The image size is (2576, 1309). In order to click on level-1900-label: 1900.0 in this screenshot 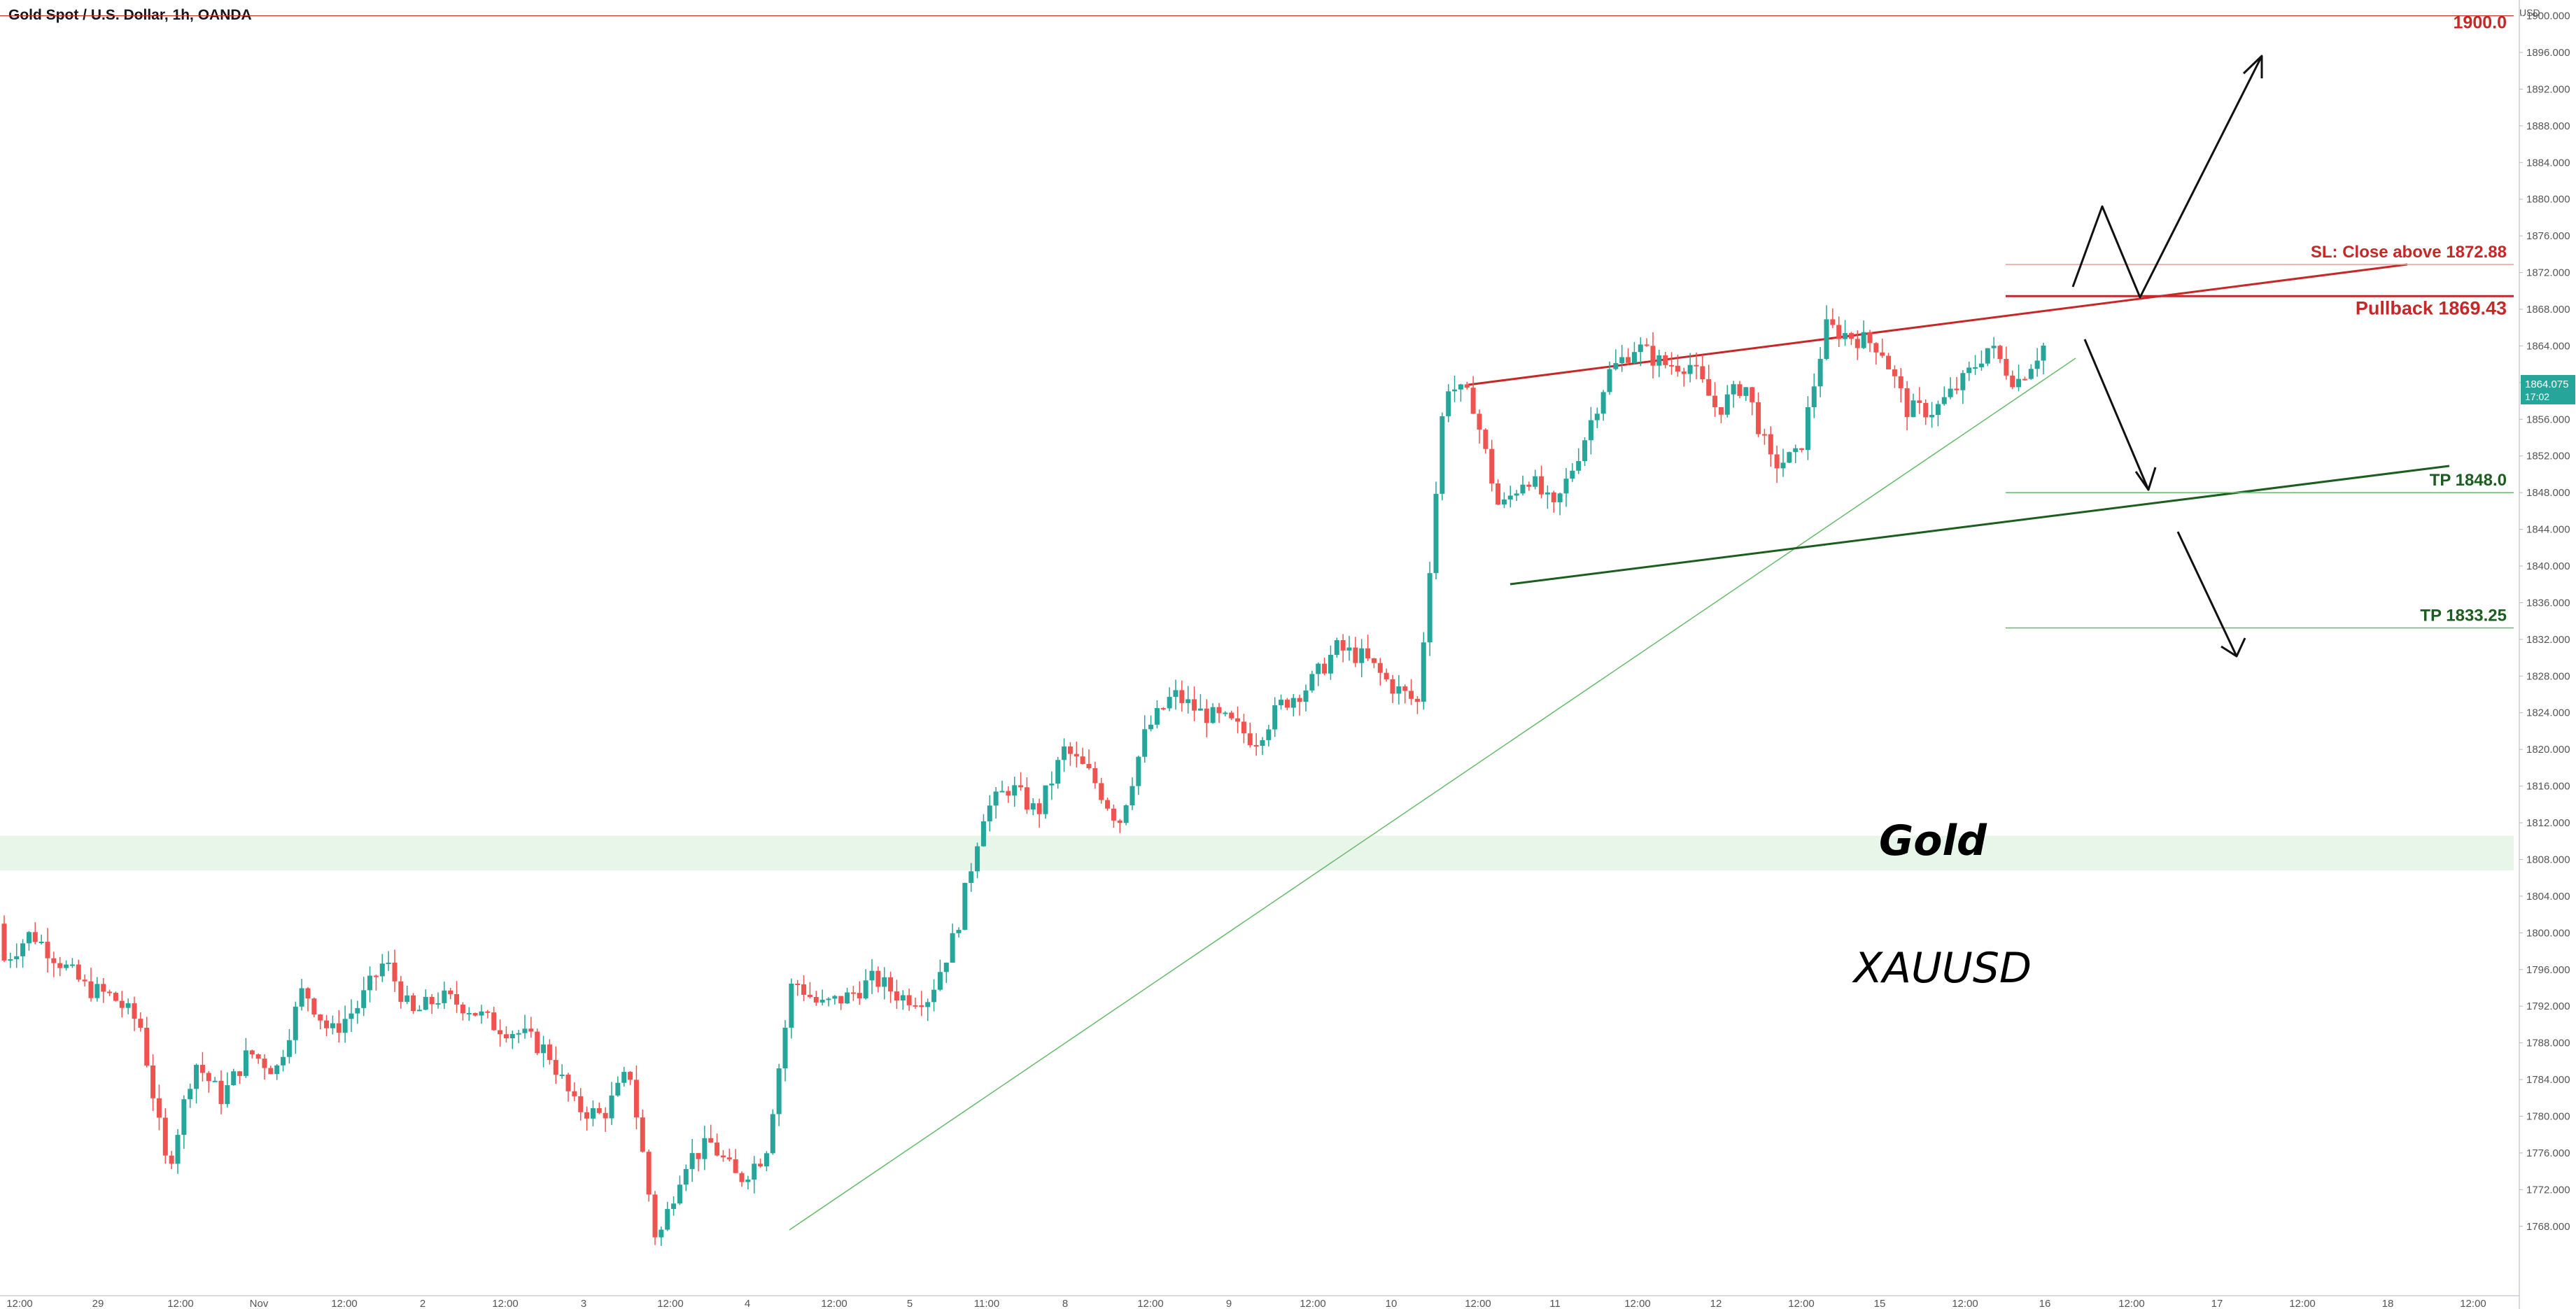, I will do `click(2480, 23)`.